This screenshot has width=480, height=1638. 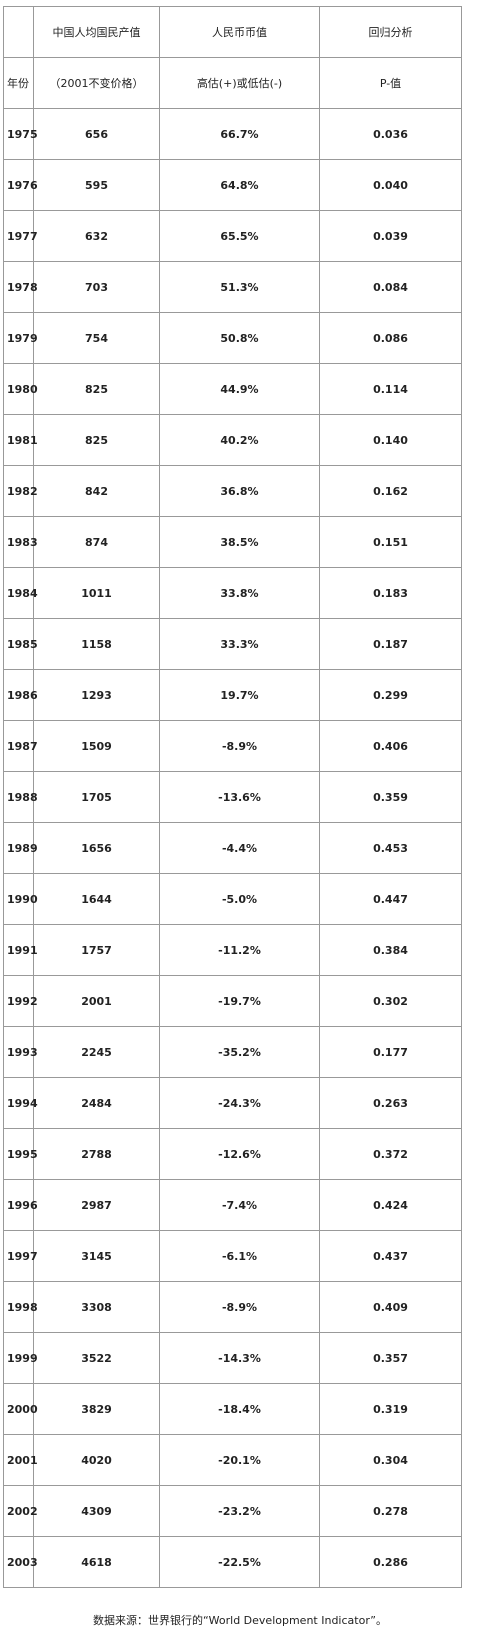 What do you see at coordinates (20, 185) in the screenshot?
I see `year-cell: 1976` at bounding box center [20, 185].